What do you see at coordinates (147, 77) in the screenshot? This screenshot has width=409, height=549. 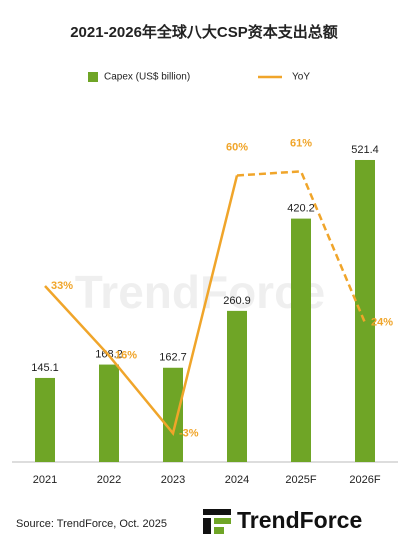 I see `legend-label: Capex (US$ billion)` at bounding box center [147, 77].